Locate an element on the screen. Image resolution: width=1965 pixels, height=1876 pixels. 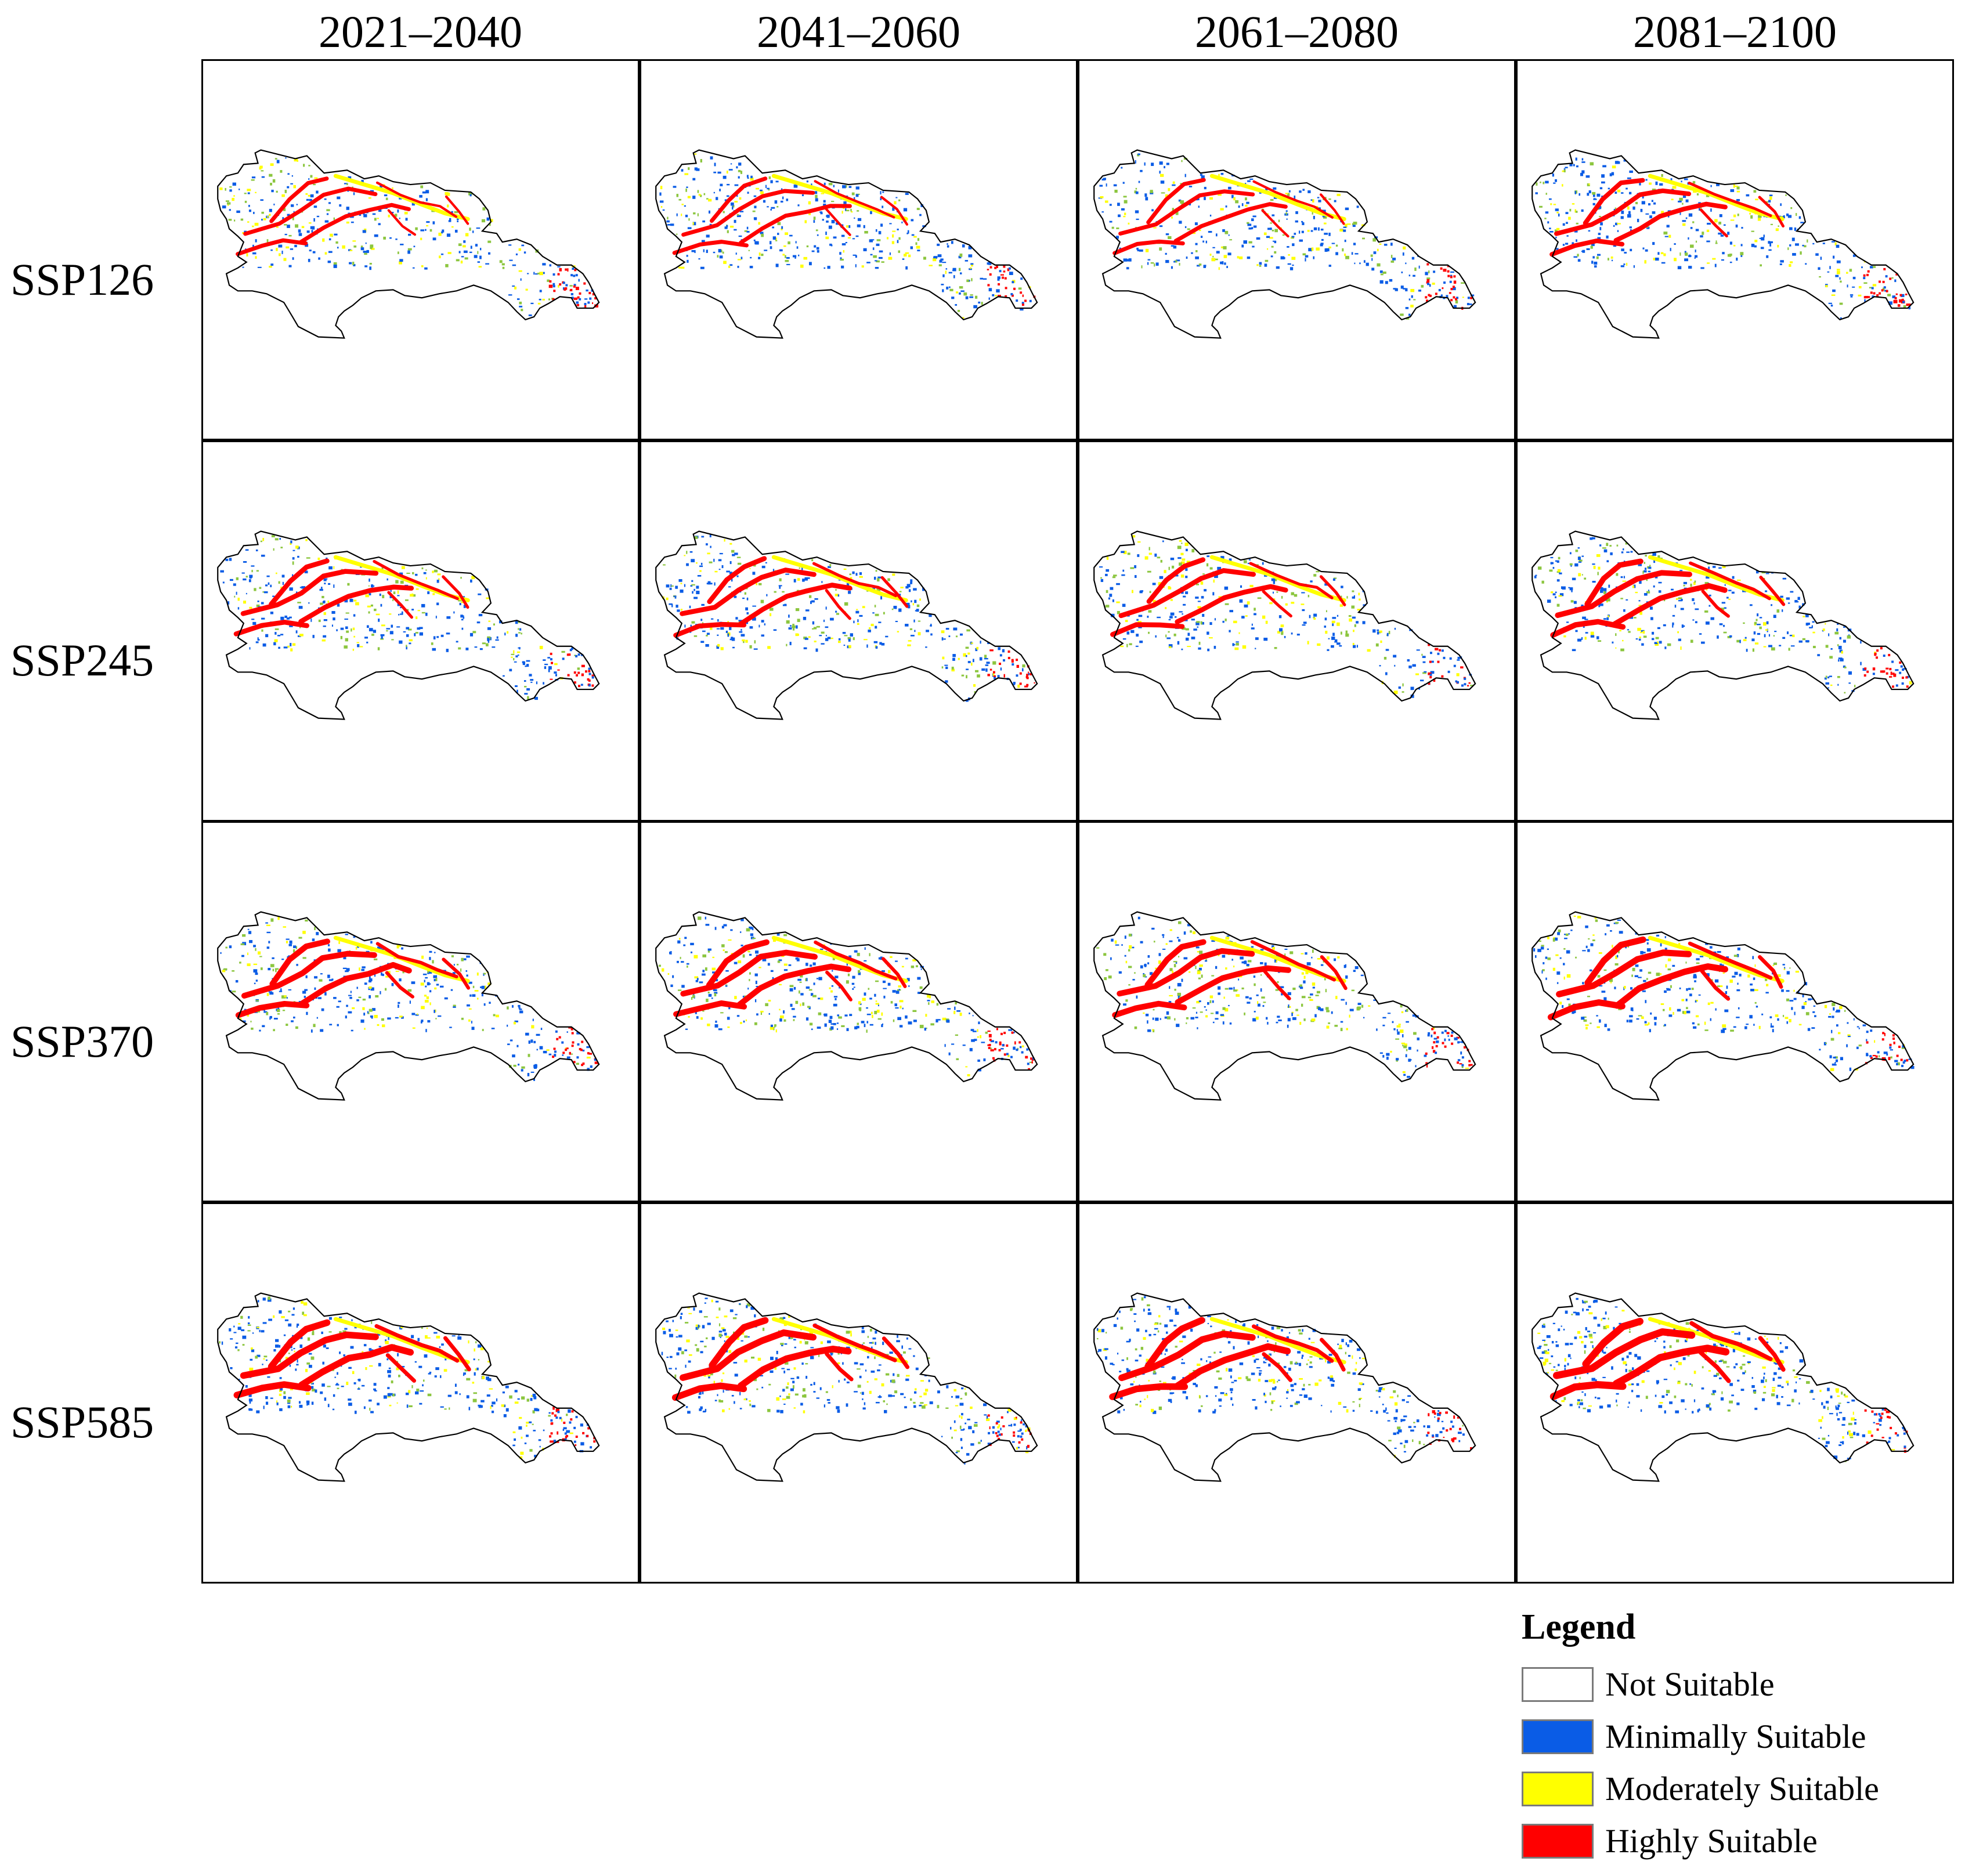
basin-map-icon is located at coordinates (846, 1006).